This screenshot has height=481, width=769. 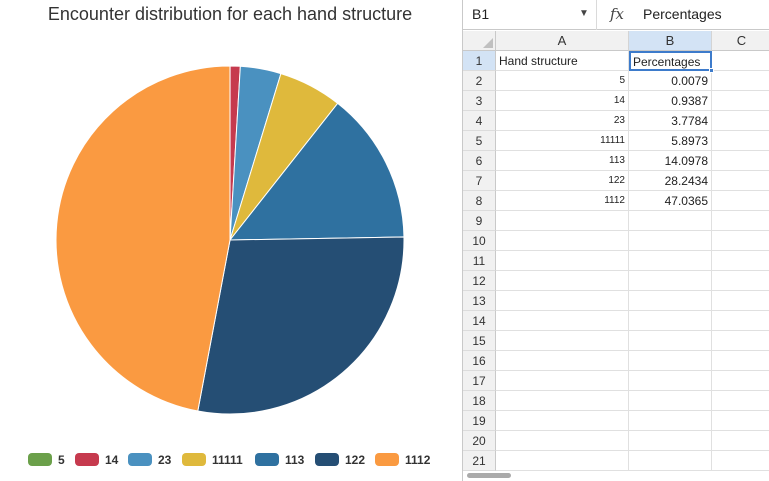 I want to click on cell-c4, so click(x=740, y=121).